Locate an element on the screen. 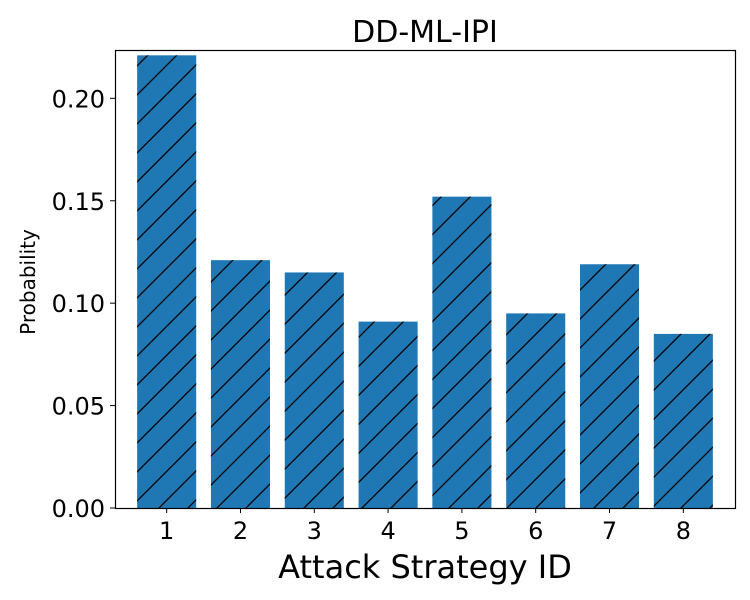  x-tick-label: 5 is located at coordinates (461, 531).